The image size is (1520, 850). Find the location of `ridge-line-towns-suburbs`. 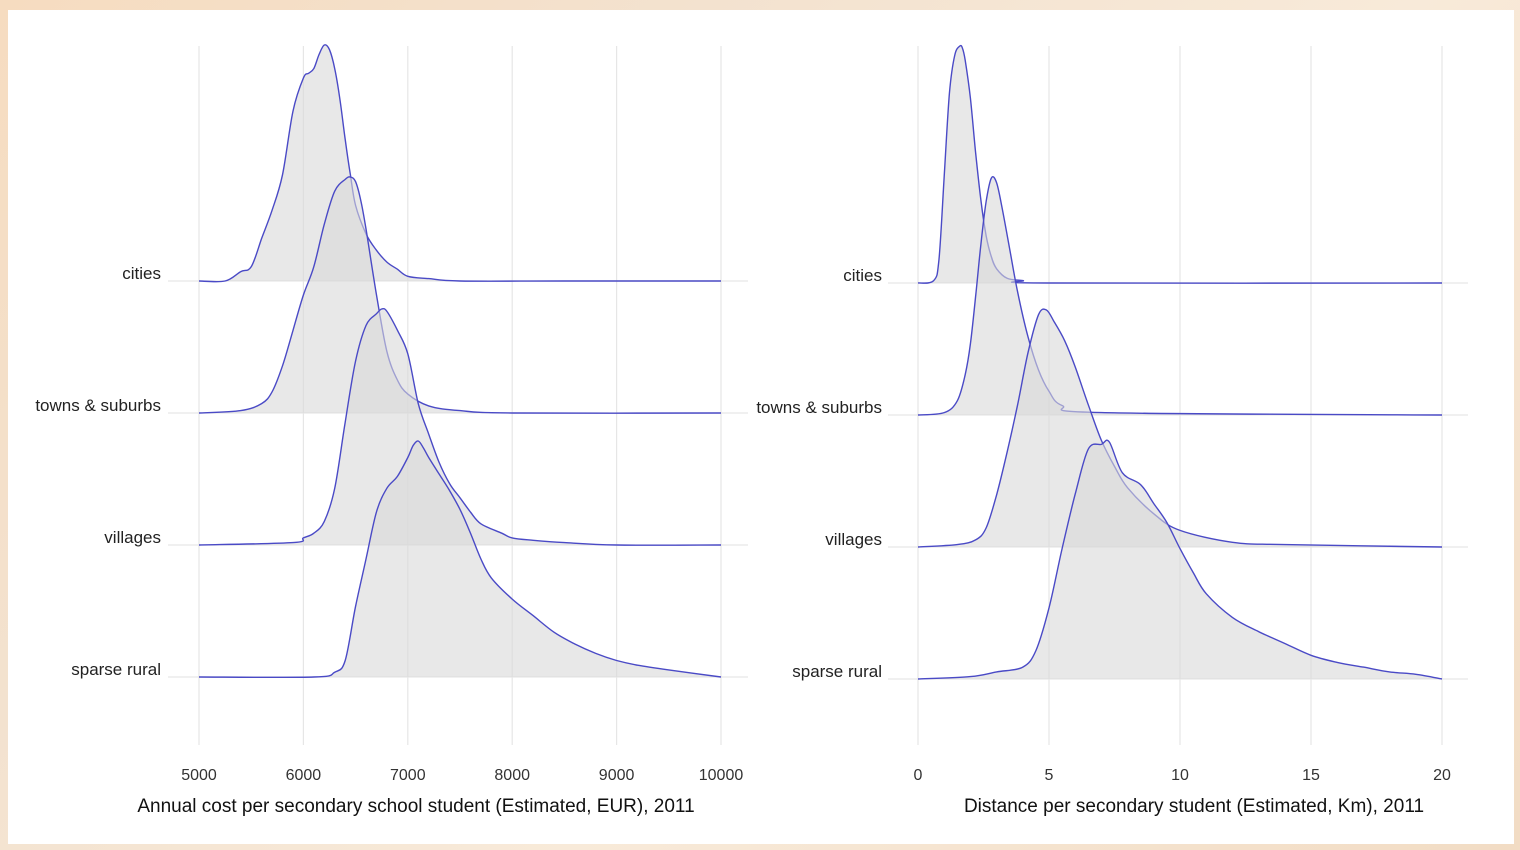

ridge-line-towns-suburbs is located at coordinates (460, 295).